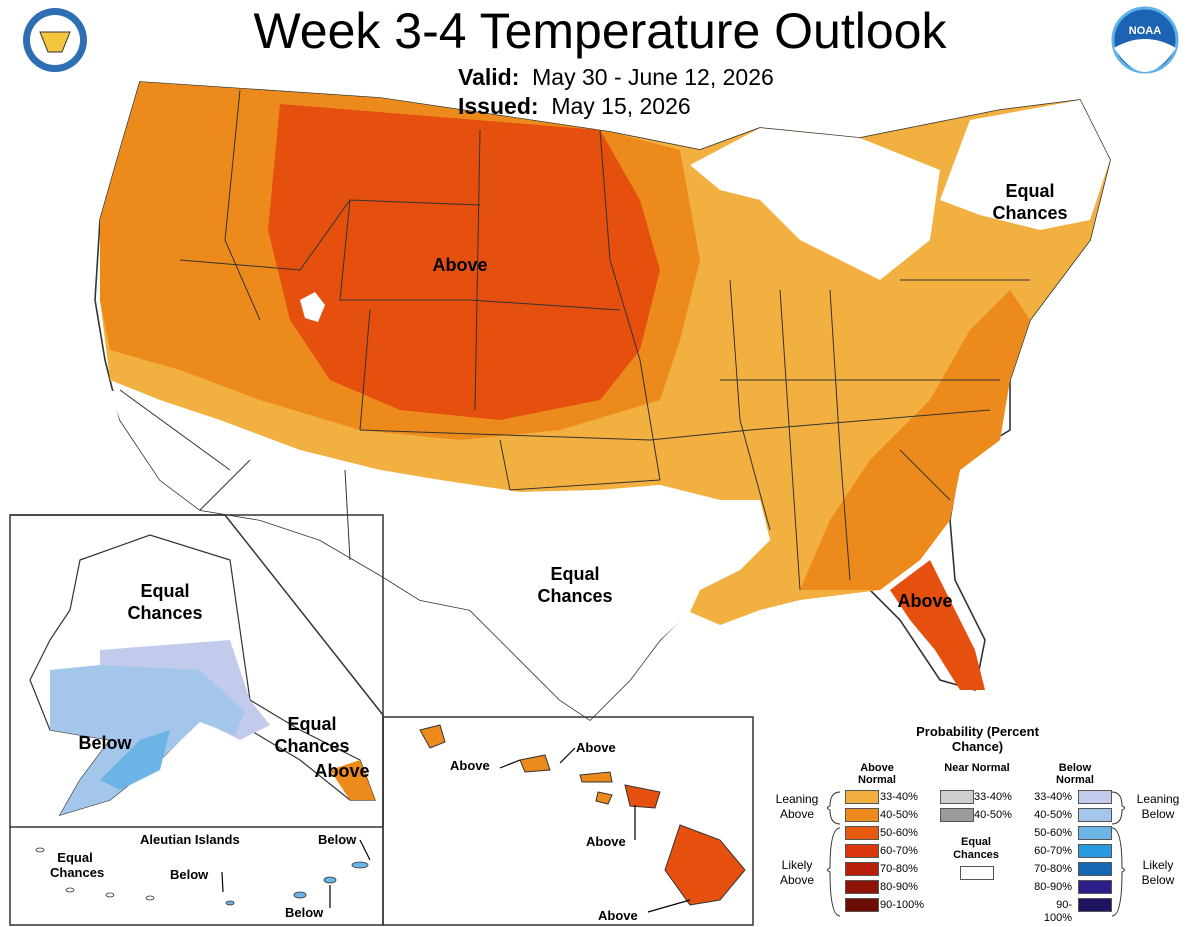  What do you see at coordinates (1145, 31) in the screenshot?
I see `svg-text: NOAA` at bounding box center [1145, 31].